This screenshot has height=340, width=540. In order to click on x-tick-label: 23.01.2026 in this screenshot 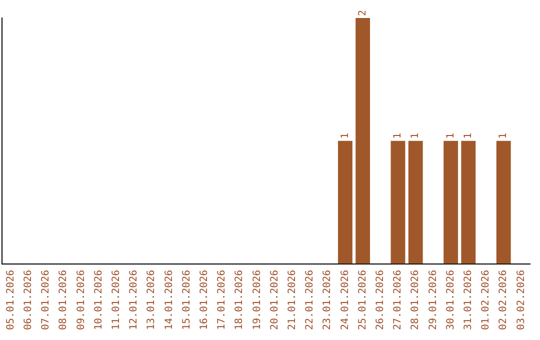, I will do `click(328, 300)`.